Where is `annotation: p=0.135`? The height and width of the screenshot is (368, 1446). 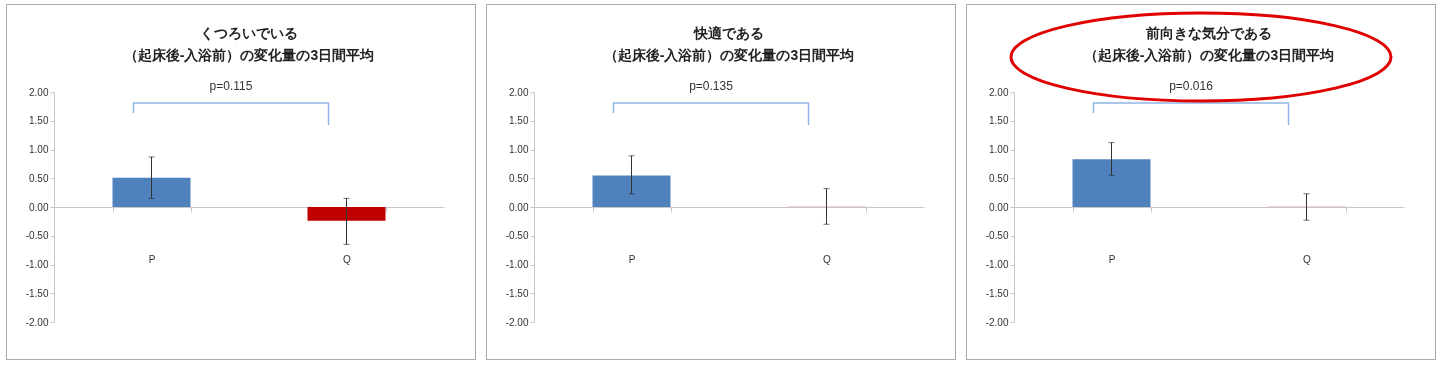 annotation: p=0.135 is located at coordinates (711, 86).